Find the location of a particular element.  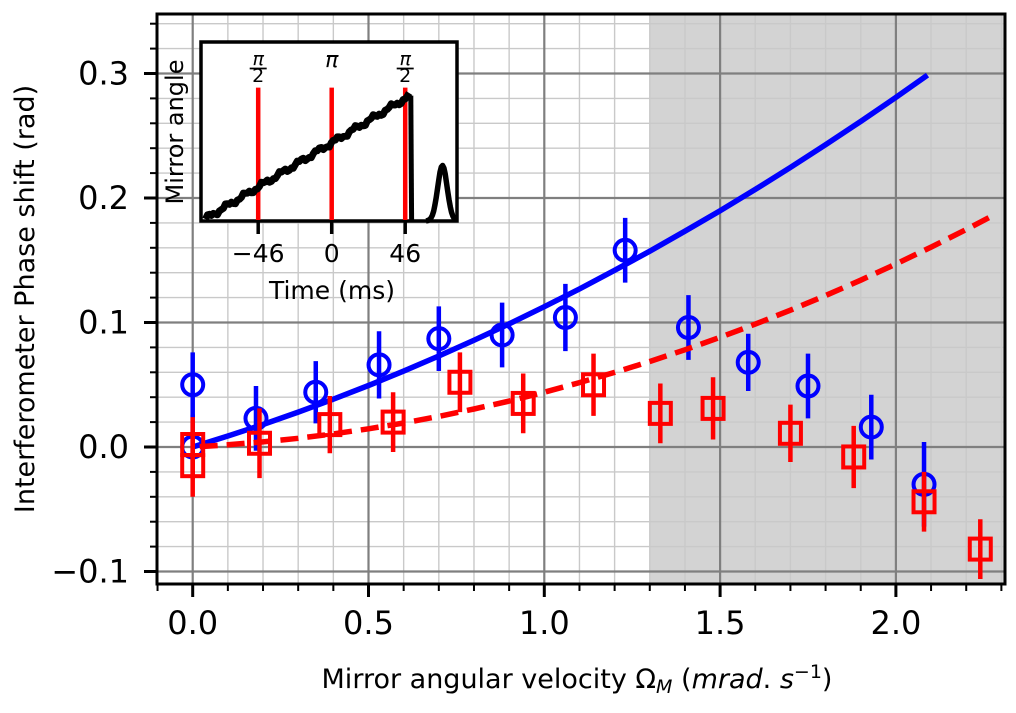

y-tick-label: −0.1 is located at coordinates (90, 572).